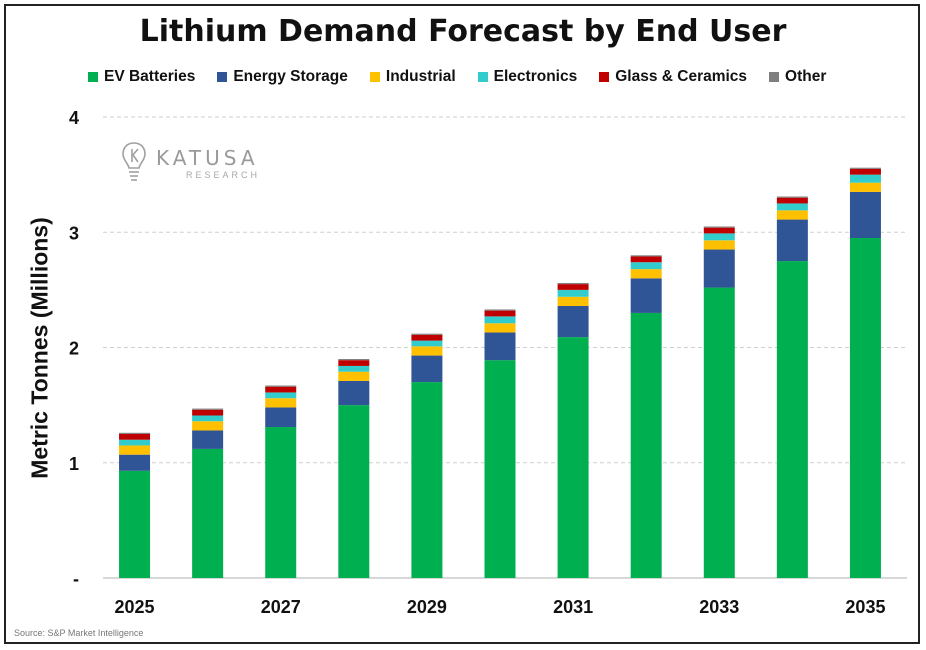  Describe the element at coordinates (463, 31) in the screenshot. I see `chart-title: Lithium Demand Forecast by End User` at that location.